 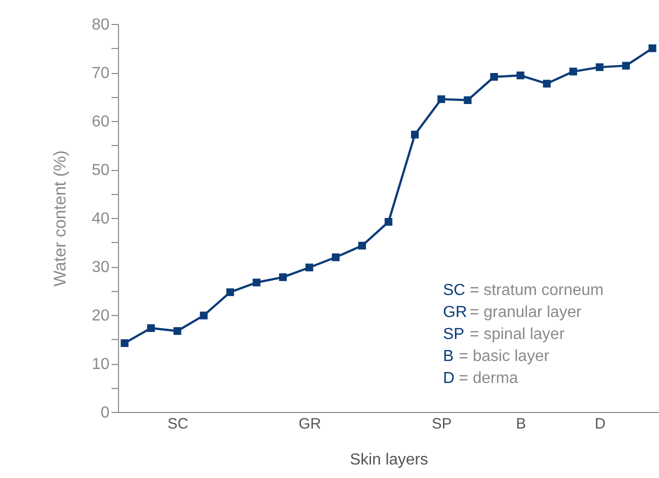 What do you see at coordinates (101, 219) in the screenshot?
I see `y-tick-label: 40` at bounding box center [101, 219].